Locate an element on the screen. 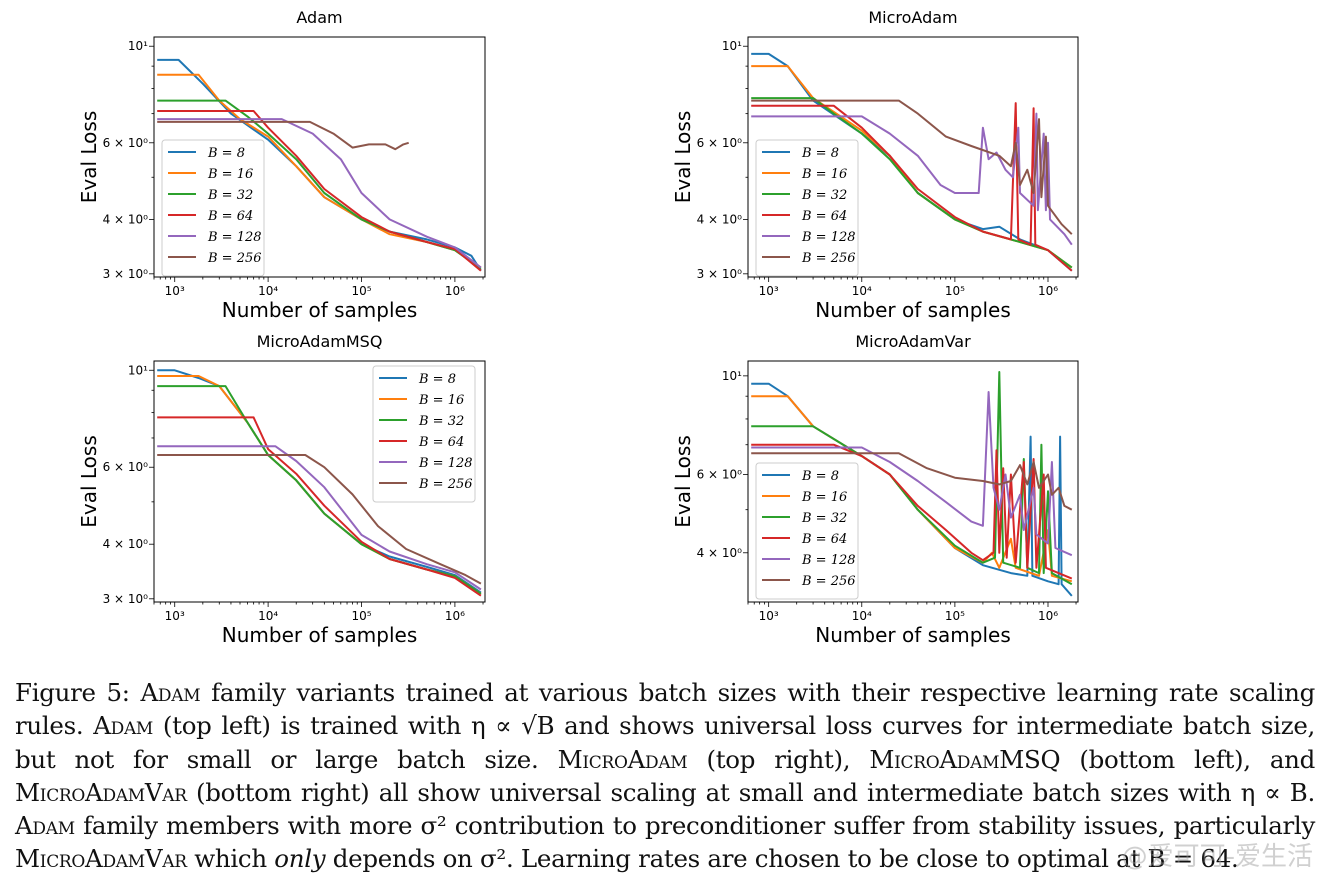 This screenshot has height=883, width=1329. panel-title-3: MicroAdamVar is located at coordinates (913, 341).